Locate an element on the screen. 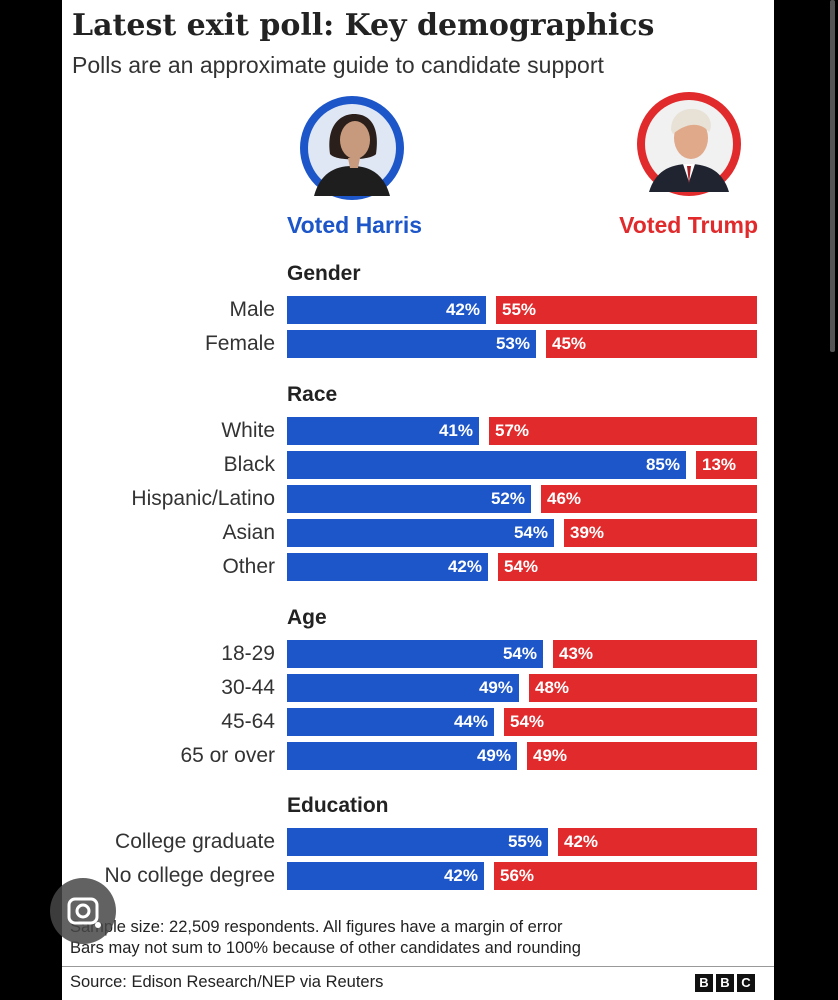  trump-portrait-icon is located at coordinates (689, 144).